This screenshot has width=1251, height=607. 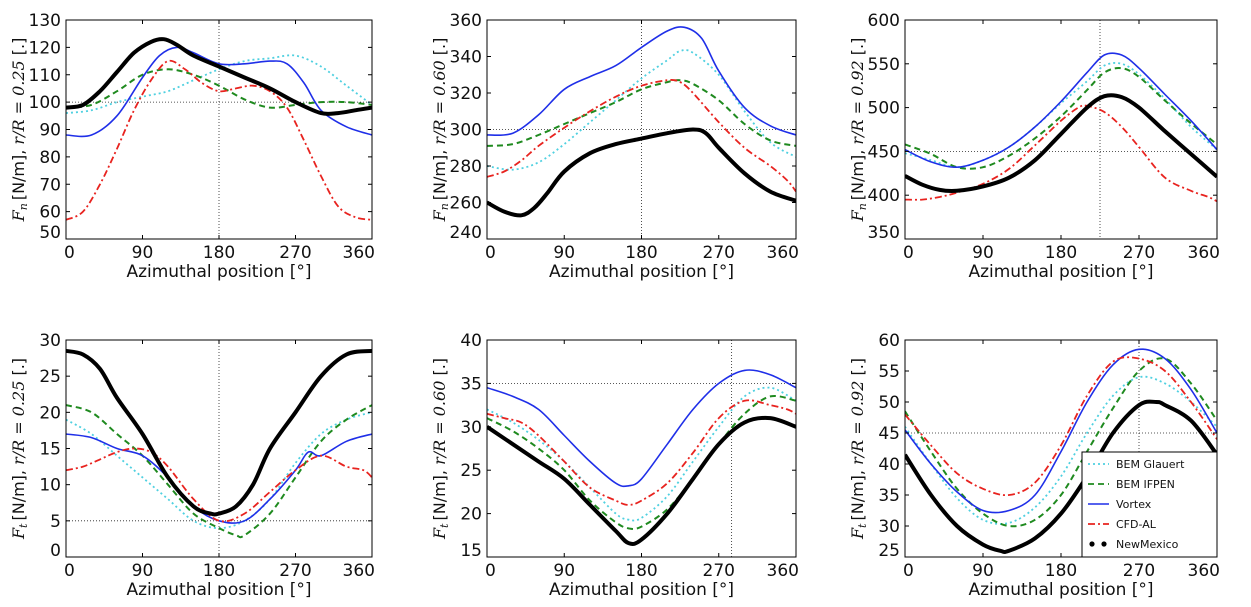 What do you see at coordinates (55, 522) in the screenshot?
I see `y-tick-label: 5` at bounding box center [55, 522].